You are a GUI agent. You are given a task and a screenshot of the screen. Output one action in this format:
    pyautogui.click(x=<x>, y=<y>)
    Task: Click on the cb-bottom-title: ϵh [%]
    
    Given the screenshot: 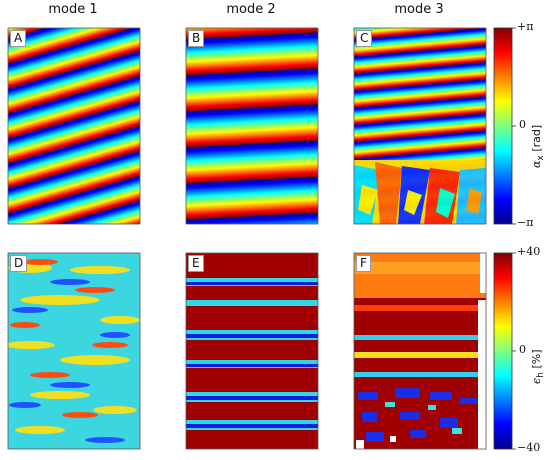 What is the action you would take?
    pyautogui.click(x=538, y=366)
    